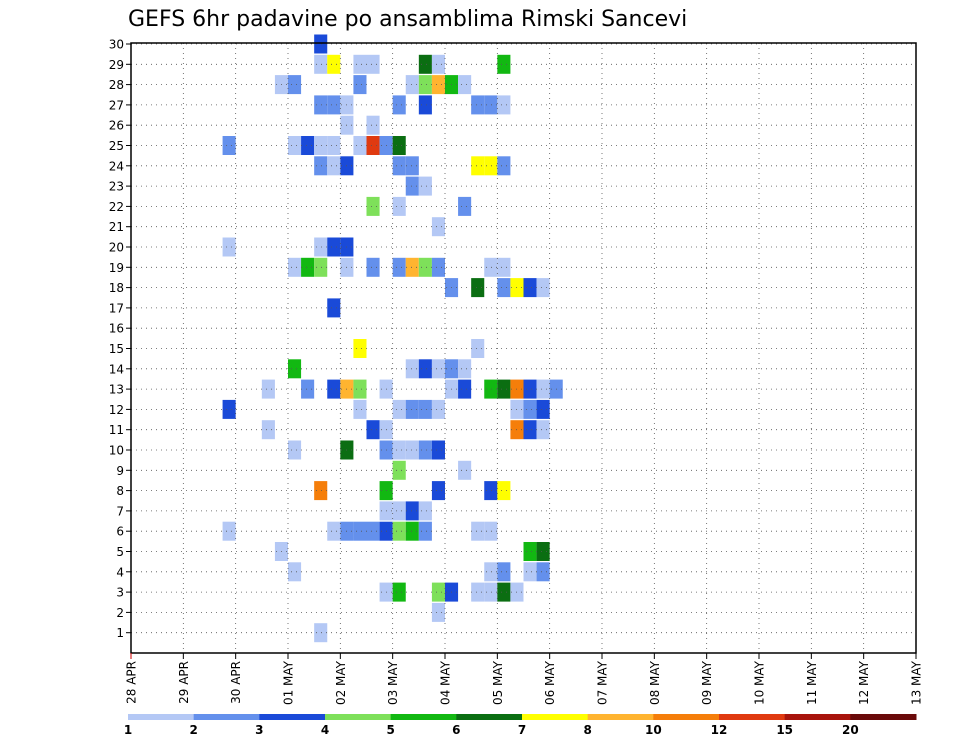 Image resolution: width=960 pixels, height=742 pixels. What do you see at coordinates (325, 730) in the screenshot?
I see `colorbar-tick-label: 4` at bounding box center [325, 730].